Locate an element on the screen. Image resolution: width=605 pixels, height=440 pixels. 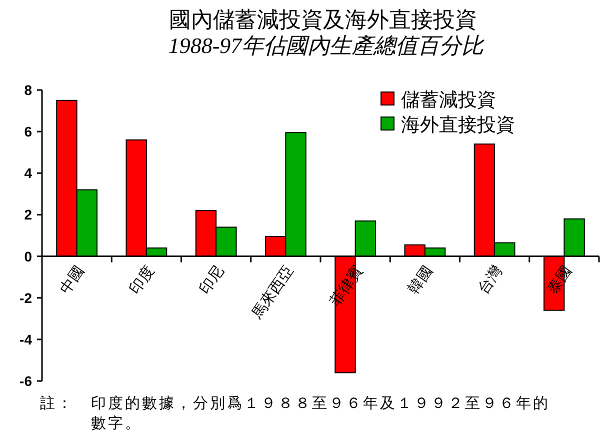
text: 註： 印度的數據，分別爲１９８８至９６年及１９９２至９６年的數字。 is located at coordinates (295, 414).